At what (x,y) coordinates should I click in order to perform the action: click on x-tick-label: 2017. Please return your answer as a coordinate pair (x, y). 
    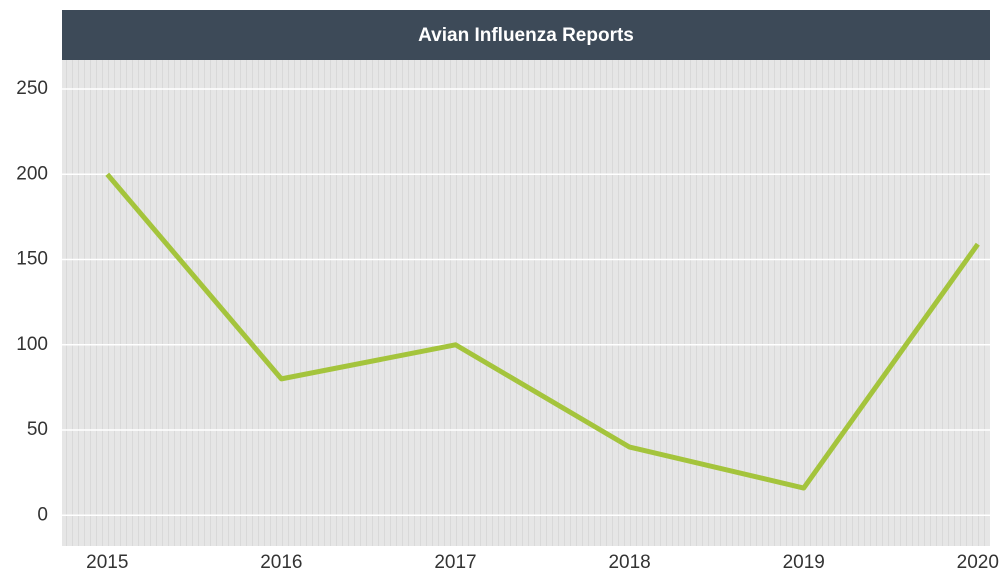
    Looking at the image, I should click on (455, 562).